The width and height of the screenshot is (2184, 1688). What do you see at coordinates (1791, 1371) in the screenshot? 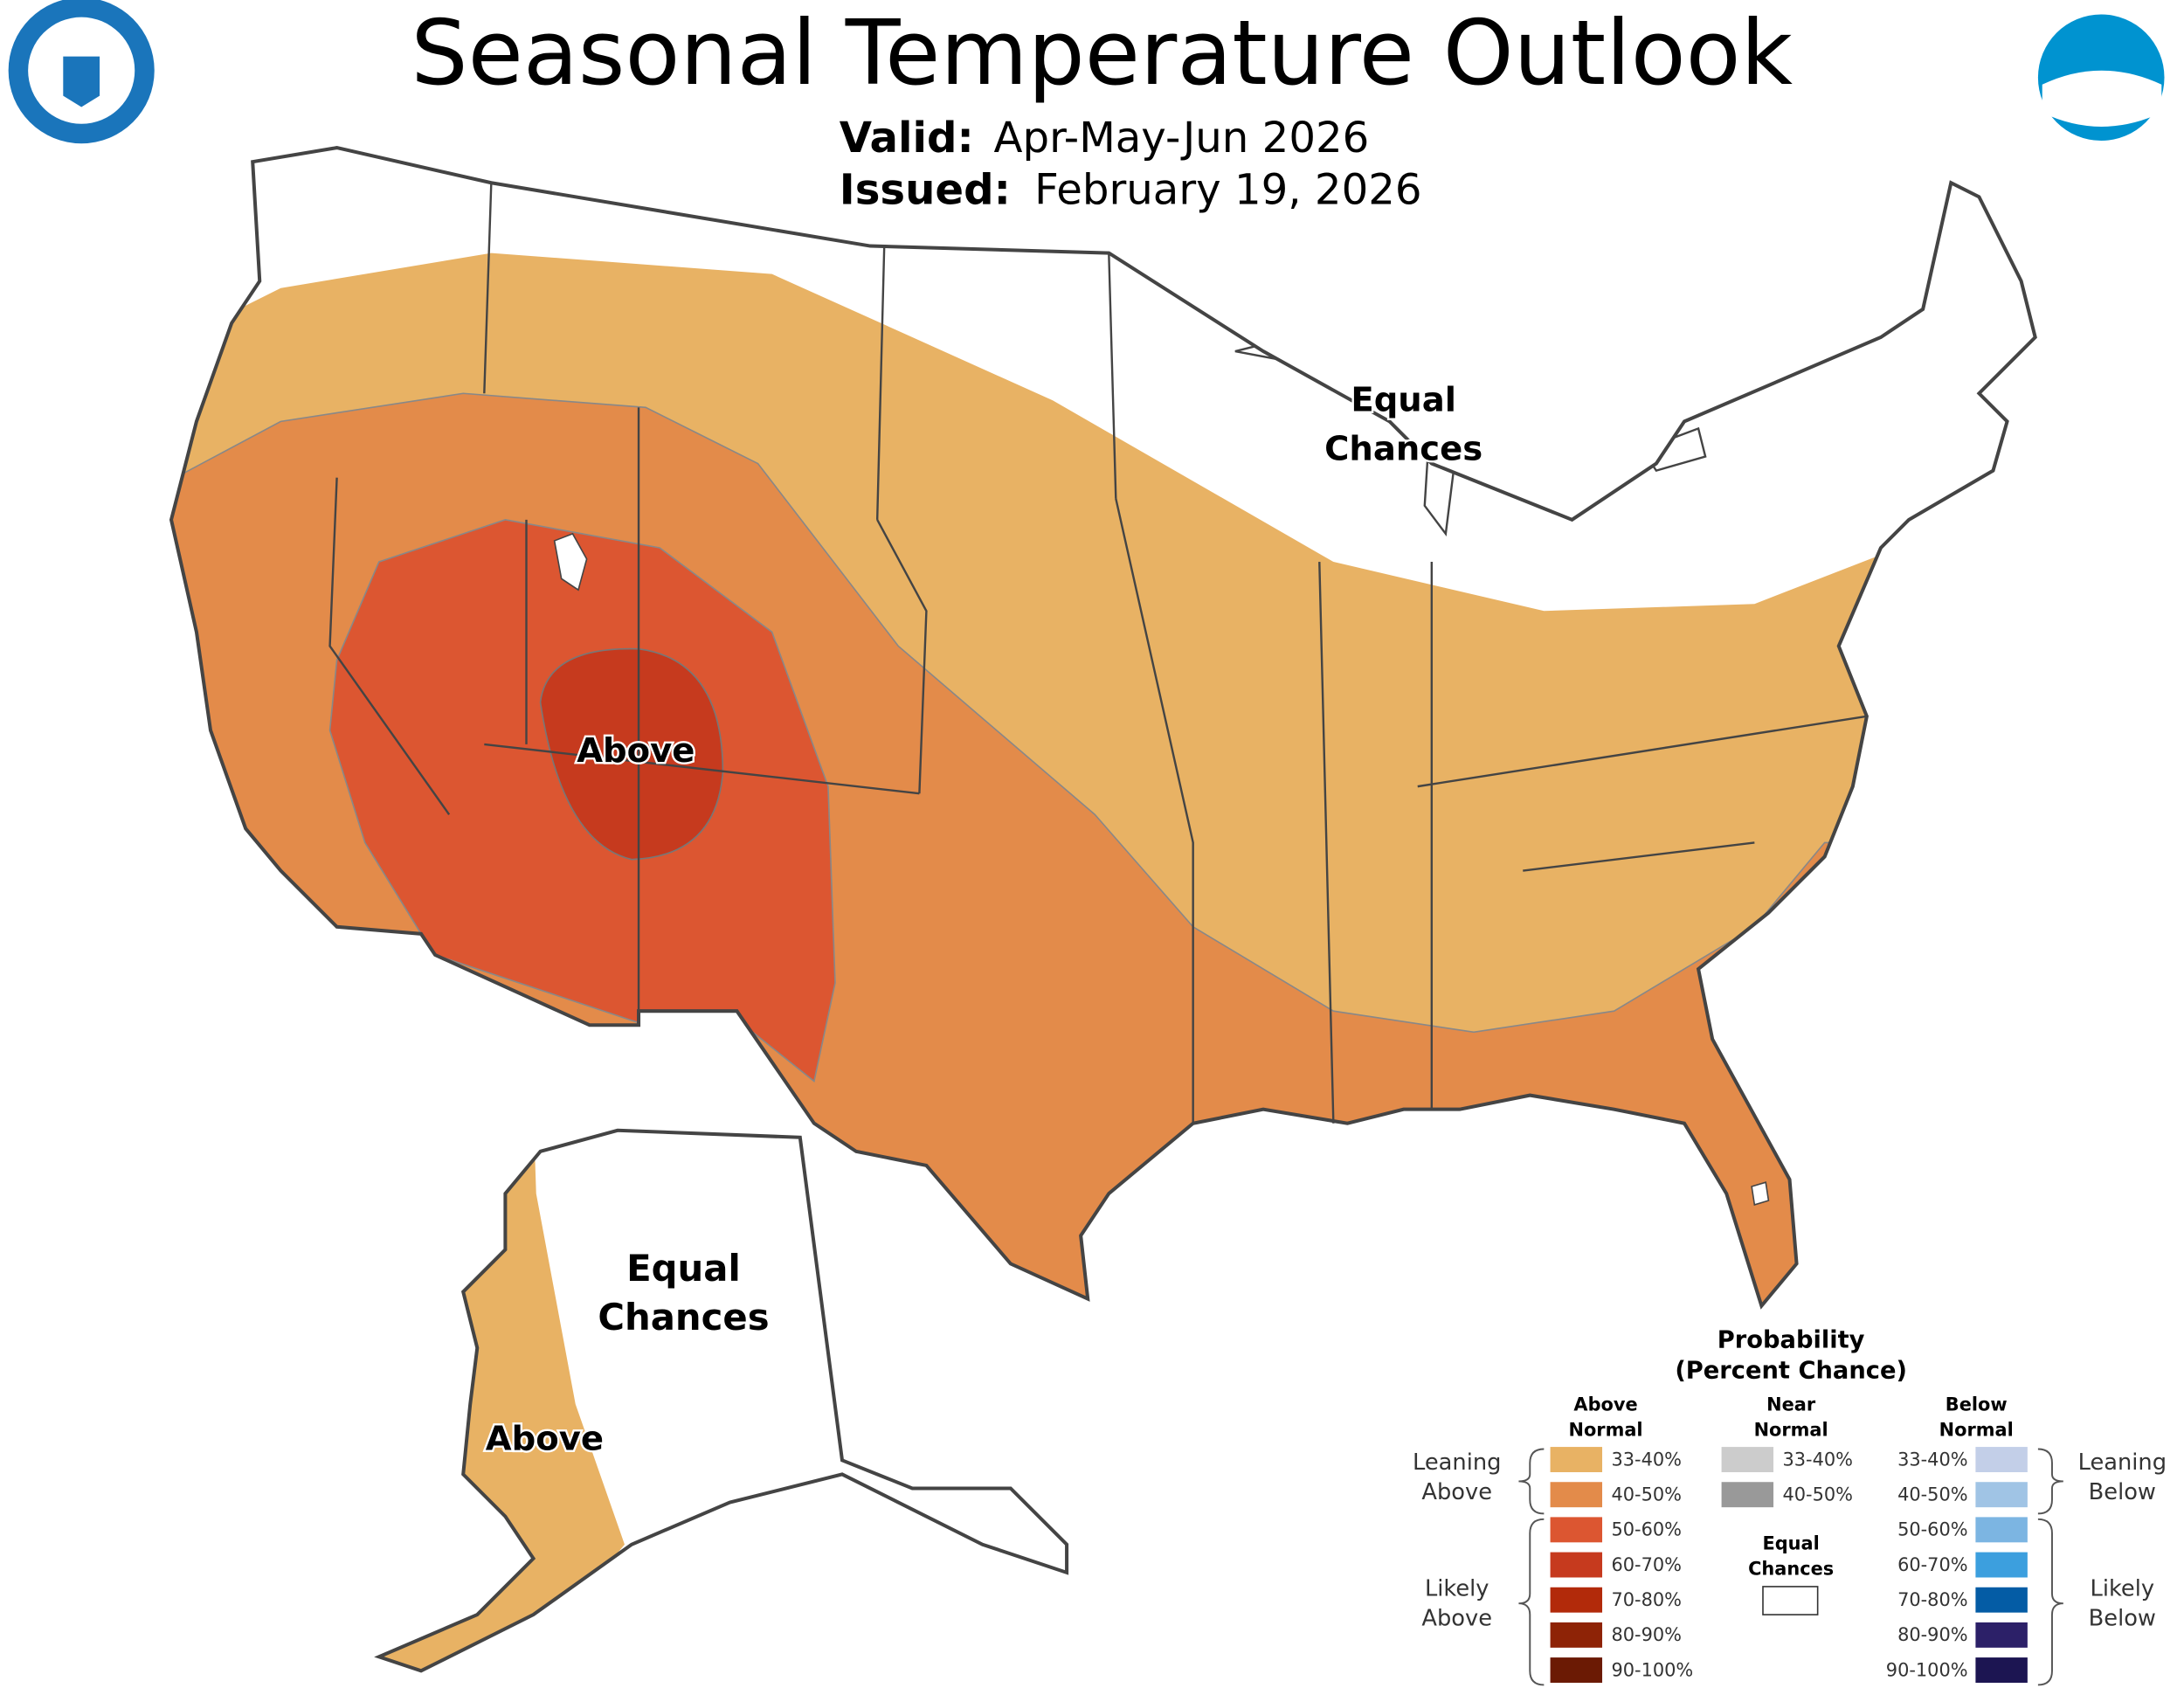
I see `legend-title: (Percent Chance)` at bounding box center [1791, 1371].